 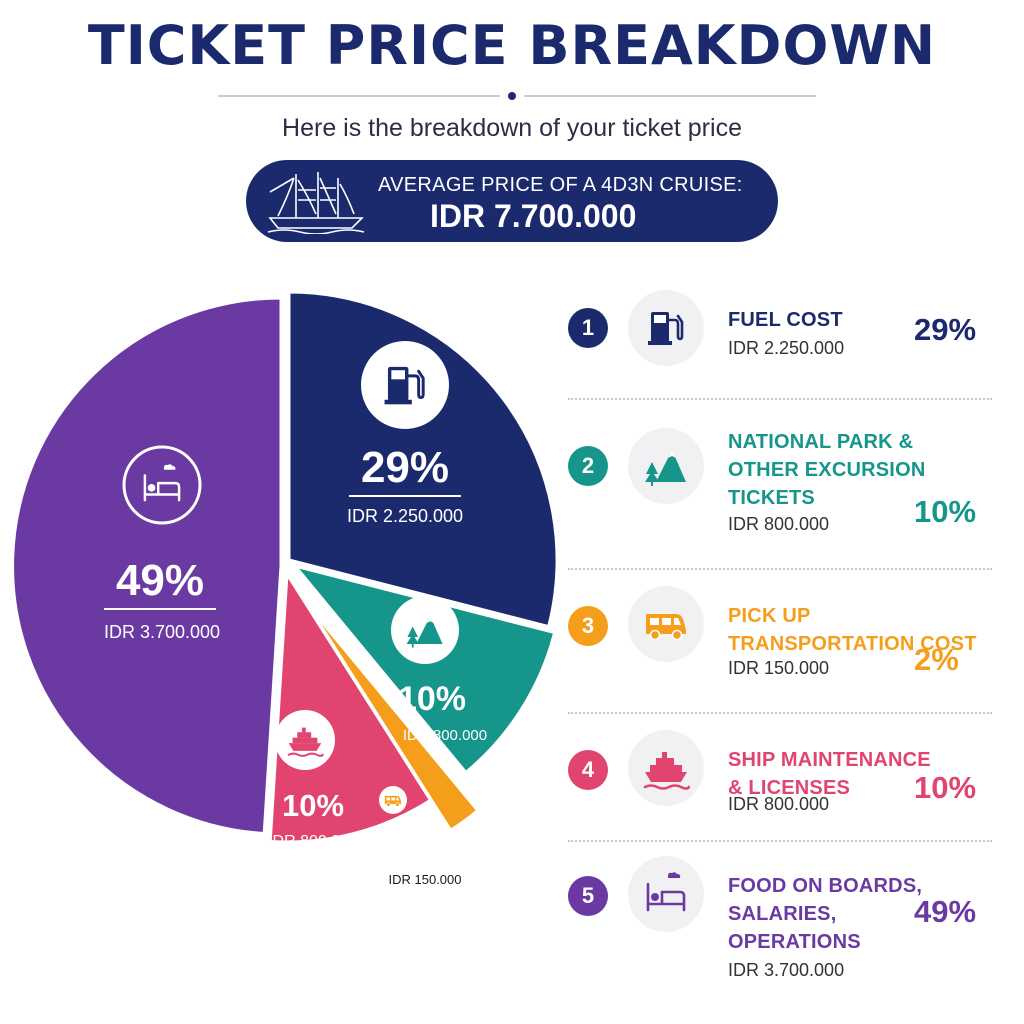 What do you see at coordinates (829, 774) in the screenshot?
I see `legend-label: SHIP MAINTENANCE & LICENSES` at bounding box center [829, 774].